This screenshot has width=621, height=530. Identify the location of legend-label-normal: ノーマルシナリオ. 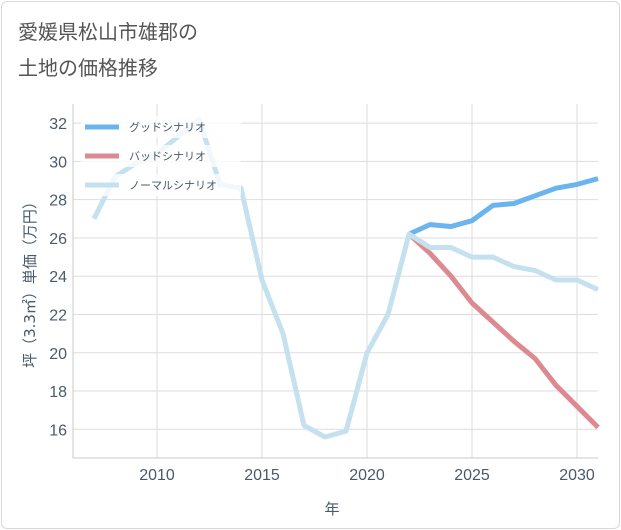
(173, 185).